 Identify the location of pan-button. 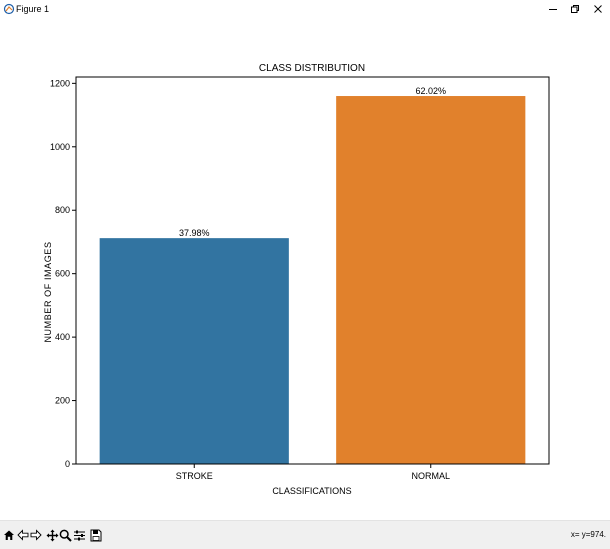
(52, 535).